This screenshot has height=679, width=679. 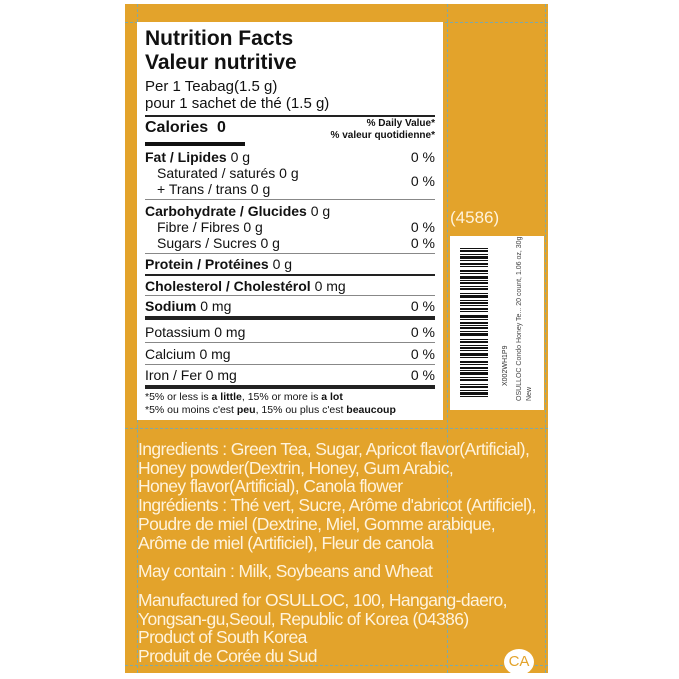 I want to click on calories: Calories 0, so click(x=185, y=128).